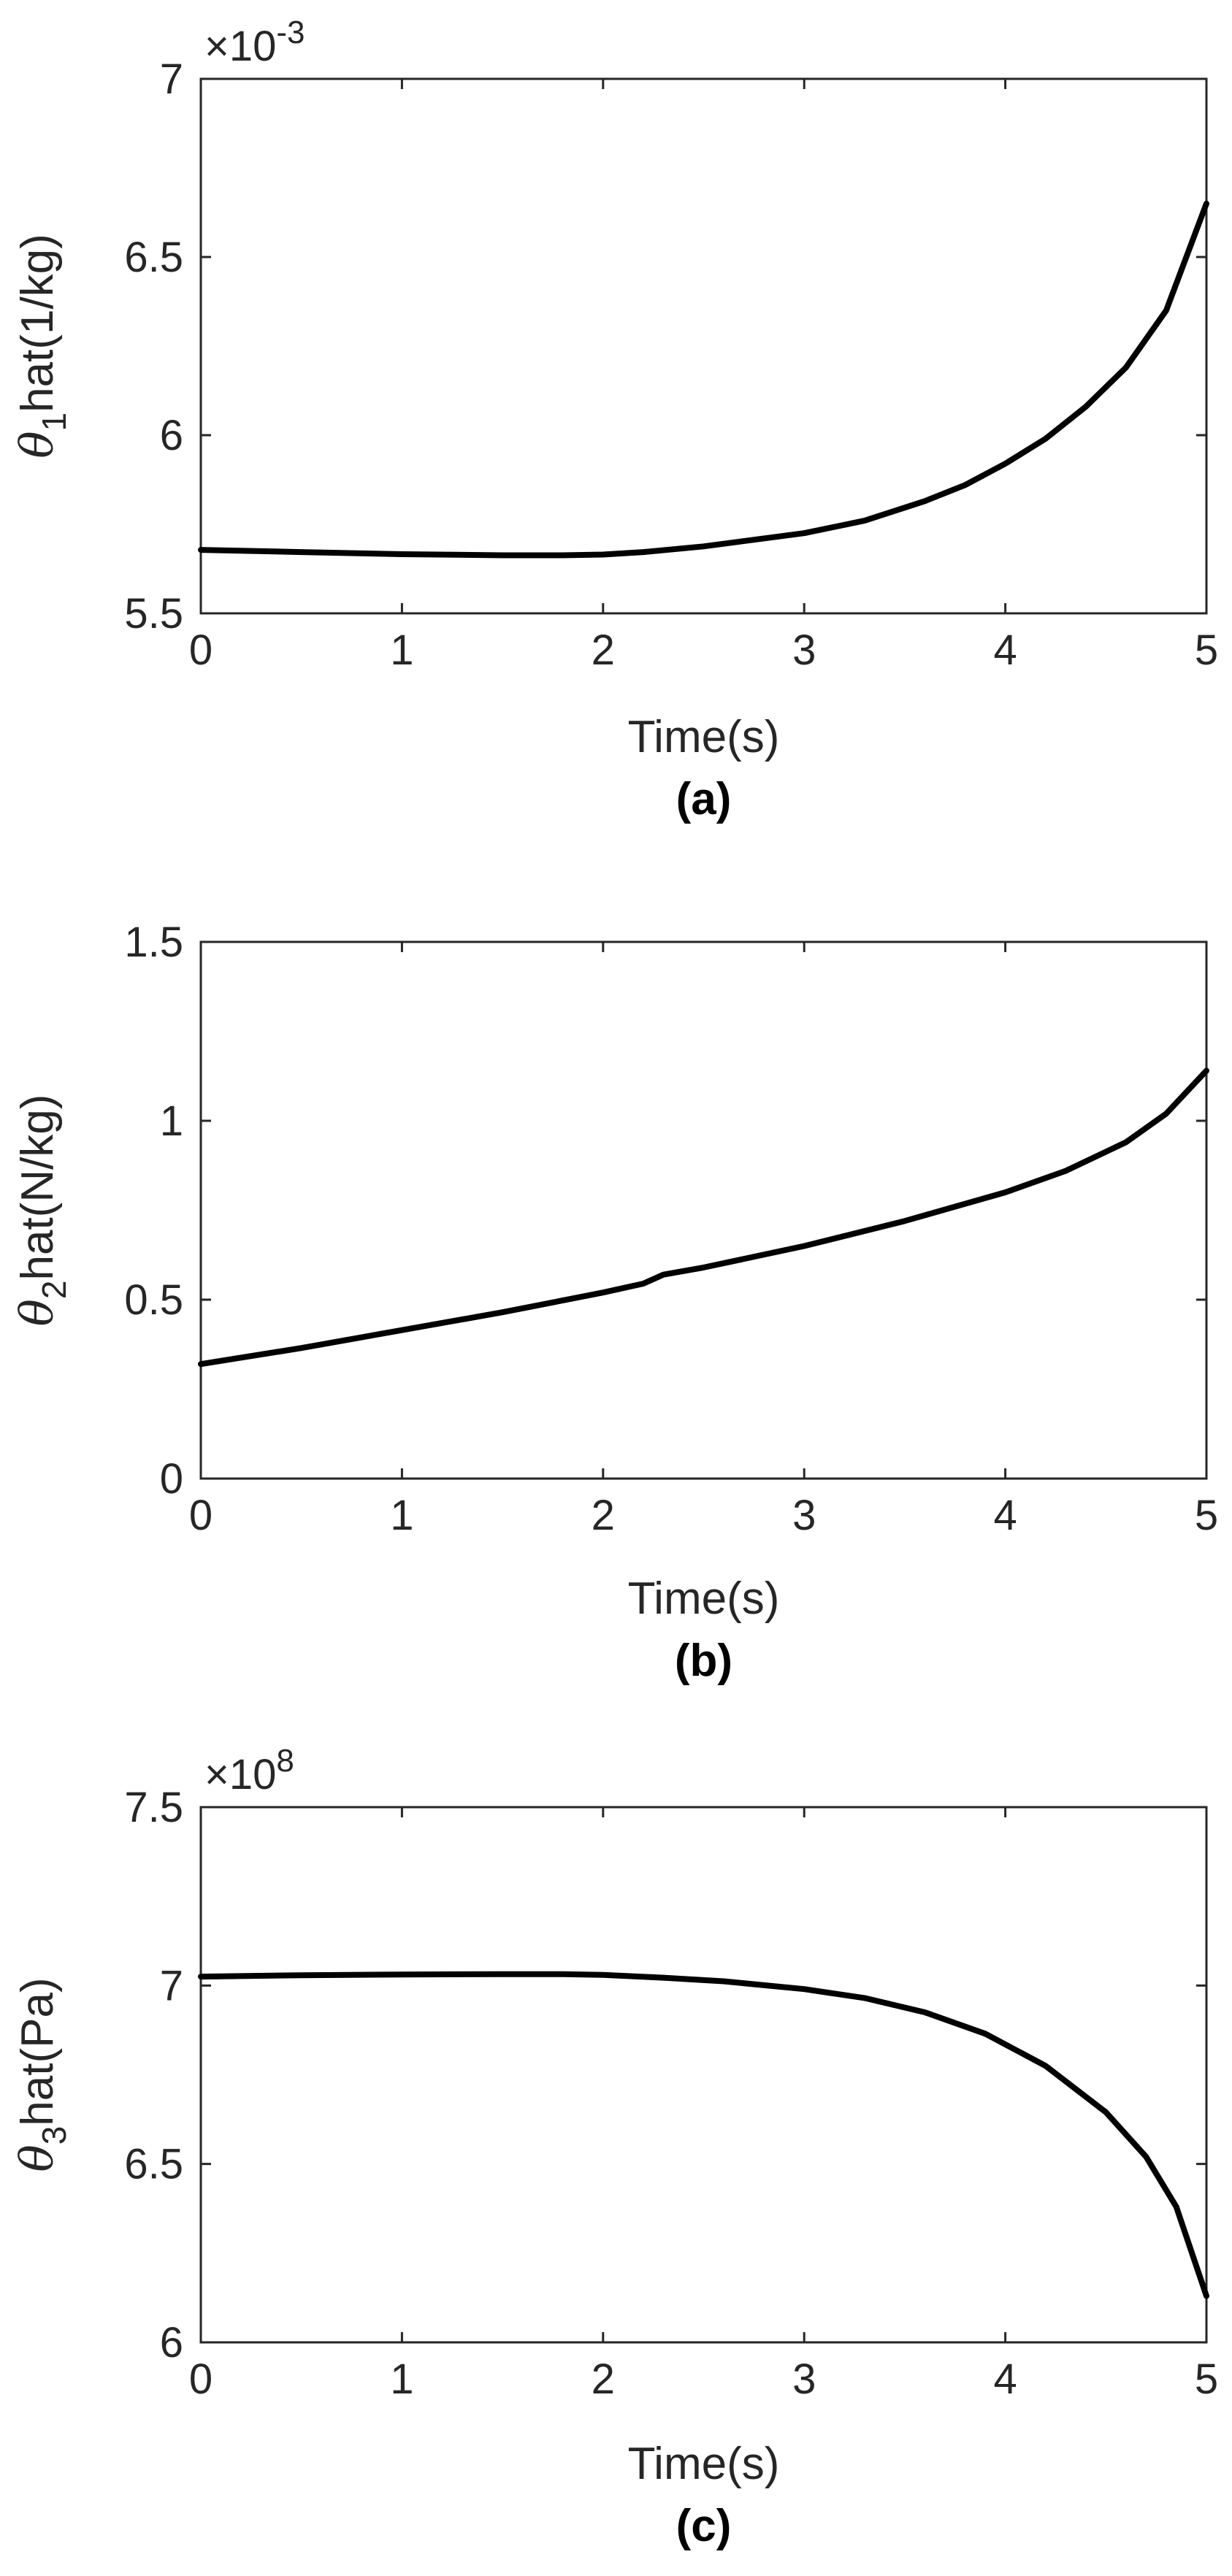 The width and height of the screenshot is (1232, 2576). I want to click on y-label-subscript: 2, so click(54, 1290).